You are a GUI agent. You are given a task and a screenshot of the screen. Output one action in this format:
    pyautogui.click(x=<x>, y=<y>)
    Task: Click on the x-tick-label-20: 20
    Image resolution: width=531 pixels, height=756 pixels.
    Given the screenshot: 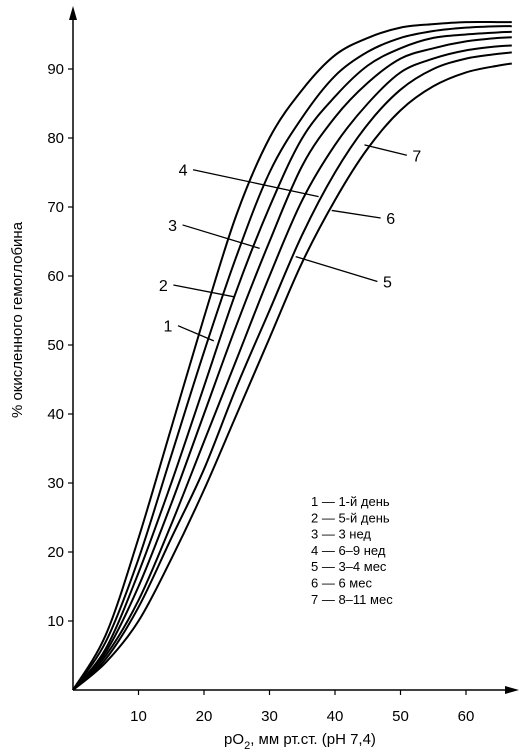 What is the action you would take?
    pyautogui.click(x=204, y=716)
    